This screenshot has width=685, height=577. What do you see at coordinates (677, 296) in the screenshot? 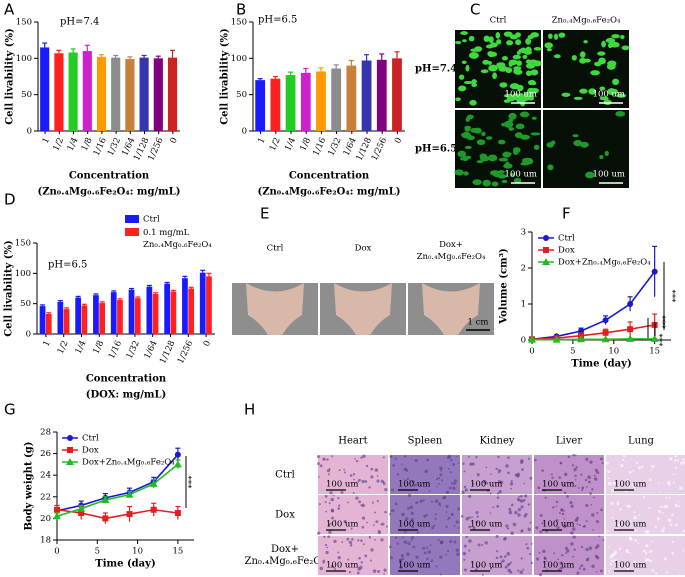
I see `significance-label: ***` at bounding box center [677, 296].